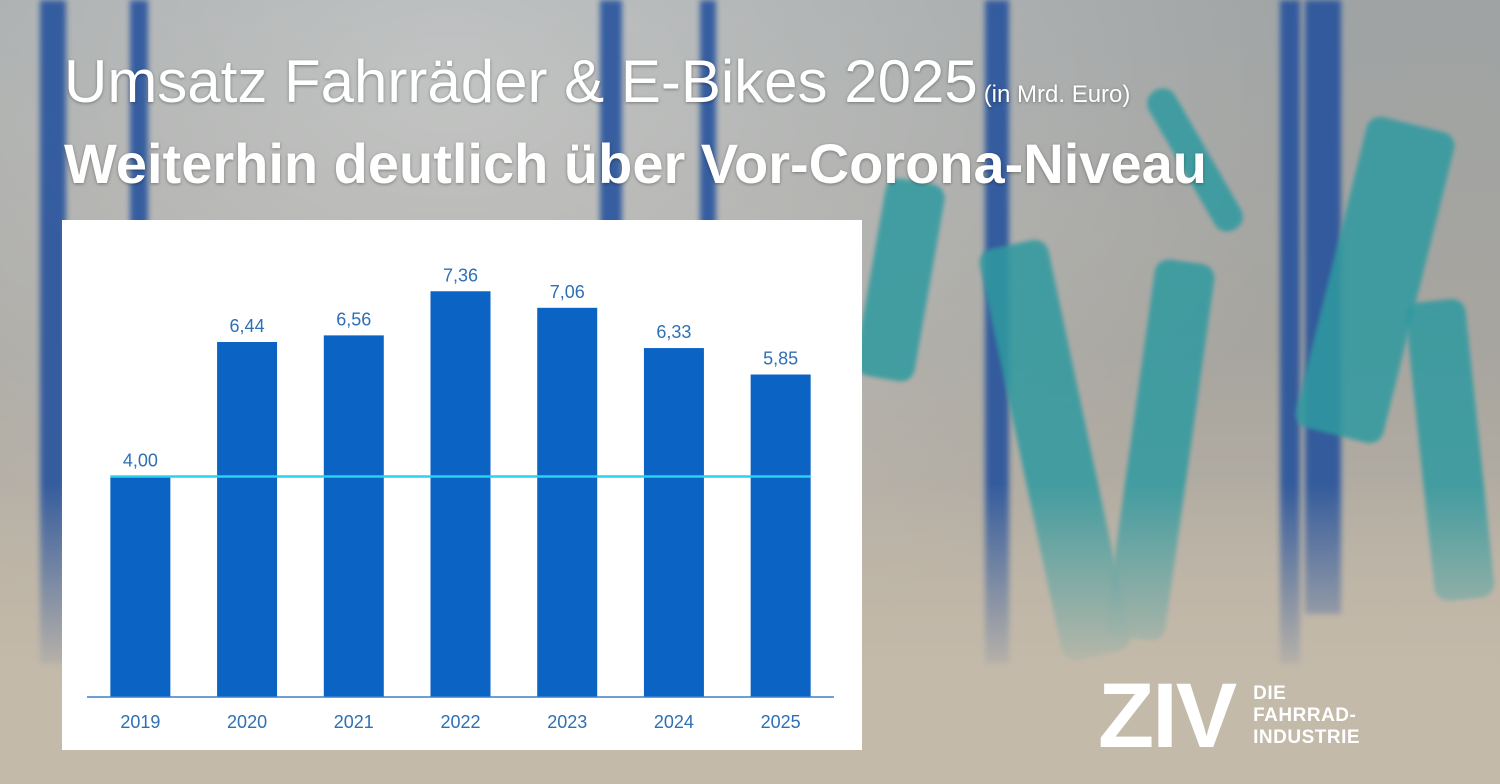 The width and height of the screenshot is (1500, 784). Describe the element at coordinates (567, 722) in the screenshot. I see `x-tick-label-2023: 2023` at that location.